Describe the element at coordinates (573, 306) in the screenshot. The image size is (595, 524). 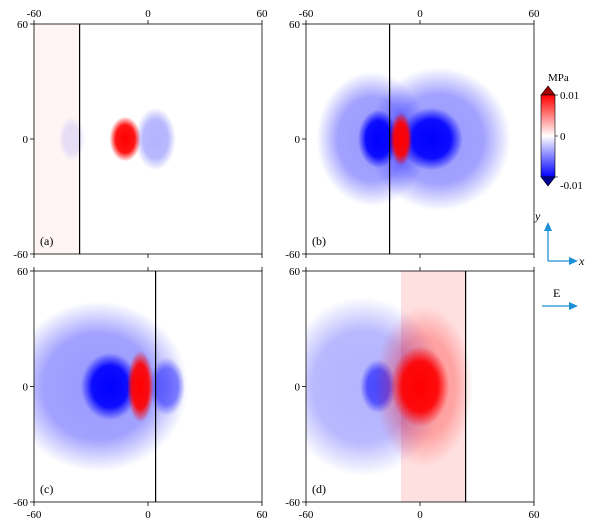
I see `east-arrowhead` at that location.